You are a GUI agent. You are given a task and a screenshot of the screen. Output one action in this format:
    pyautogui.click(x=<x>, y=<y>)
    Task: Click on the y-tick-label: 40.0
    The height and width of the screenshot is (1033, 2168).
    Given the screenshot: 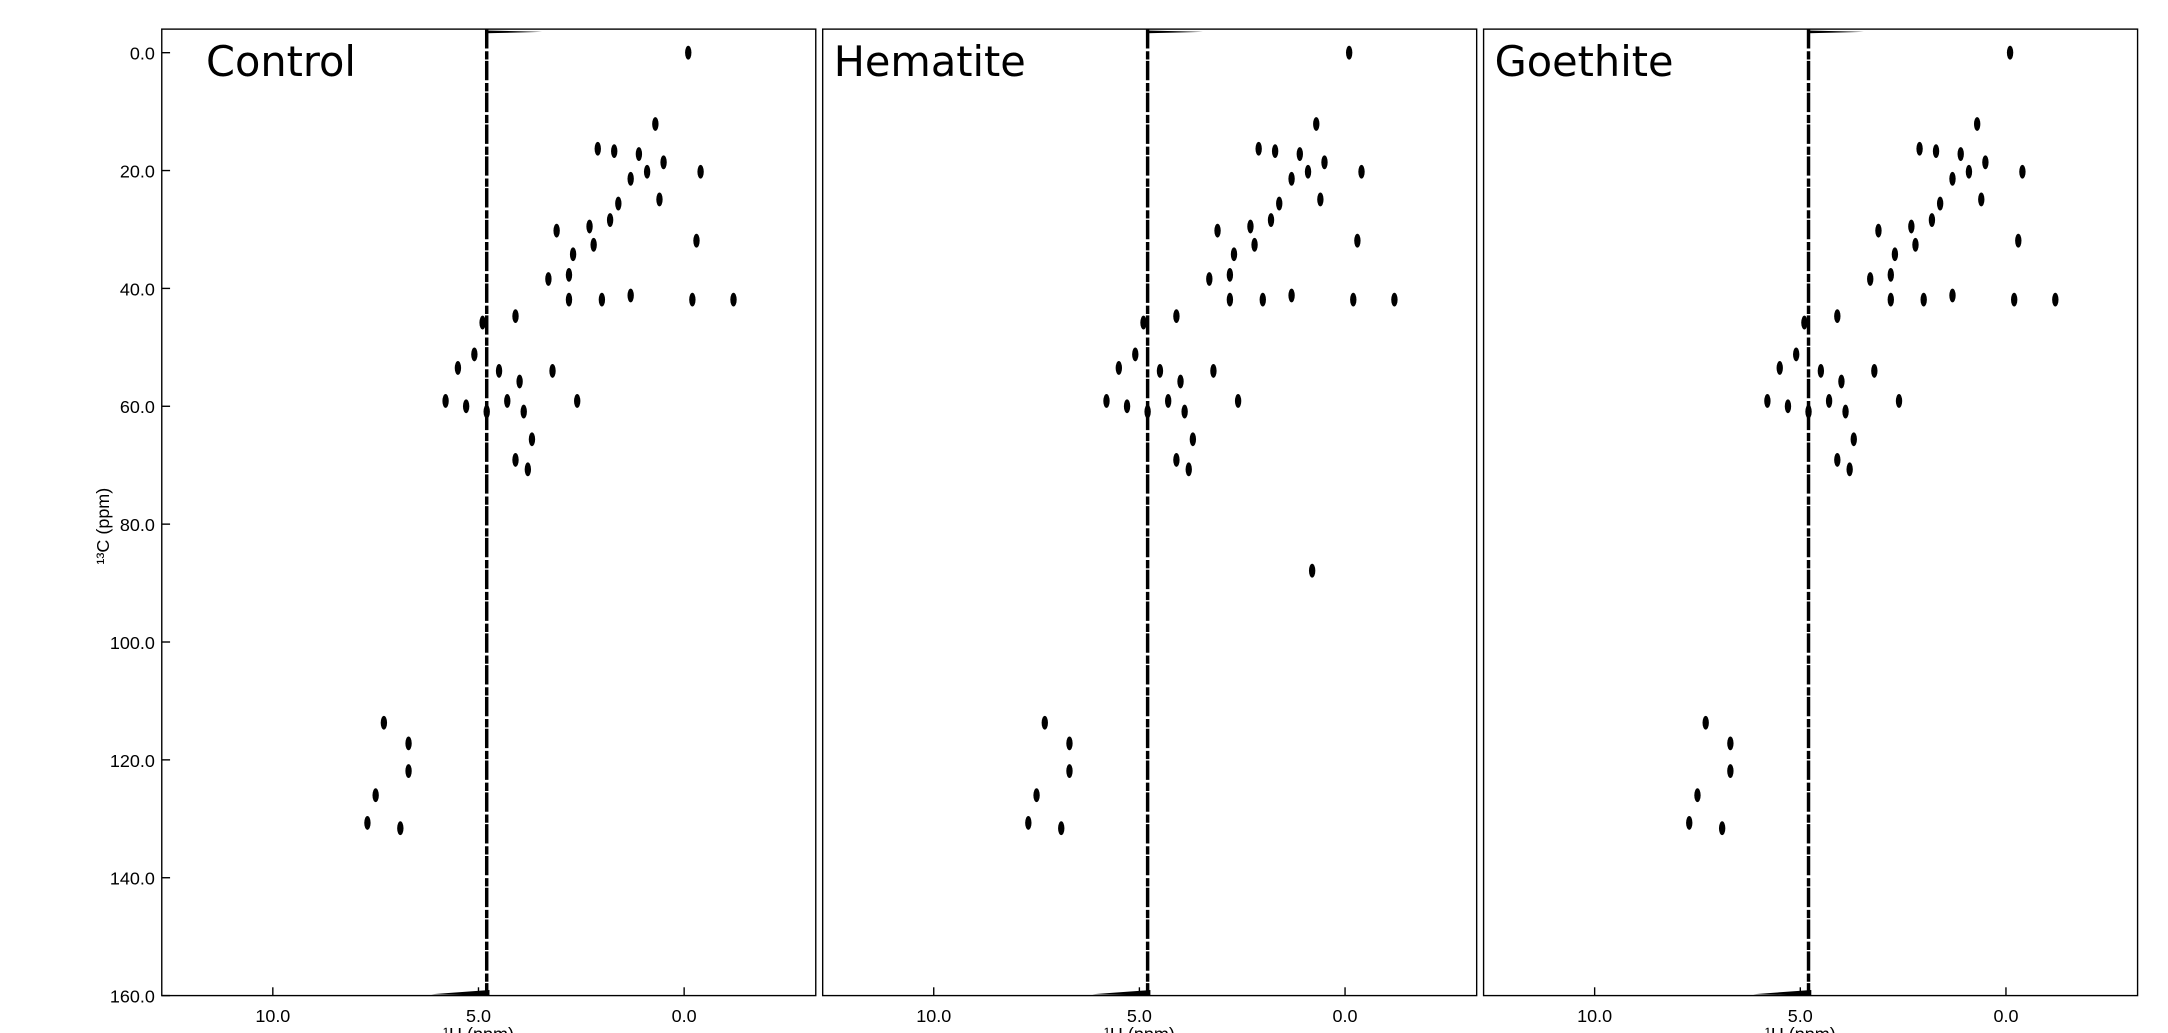 What is the action you would take?
    pyautogui.click(x=137, y=289)
    